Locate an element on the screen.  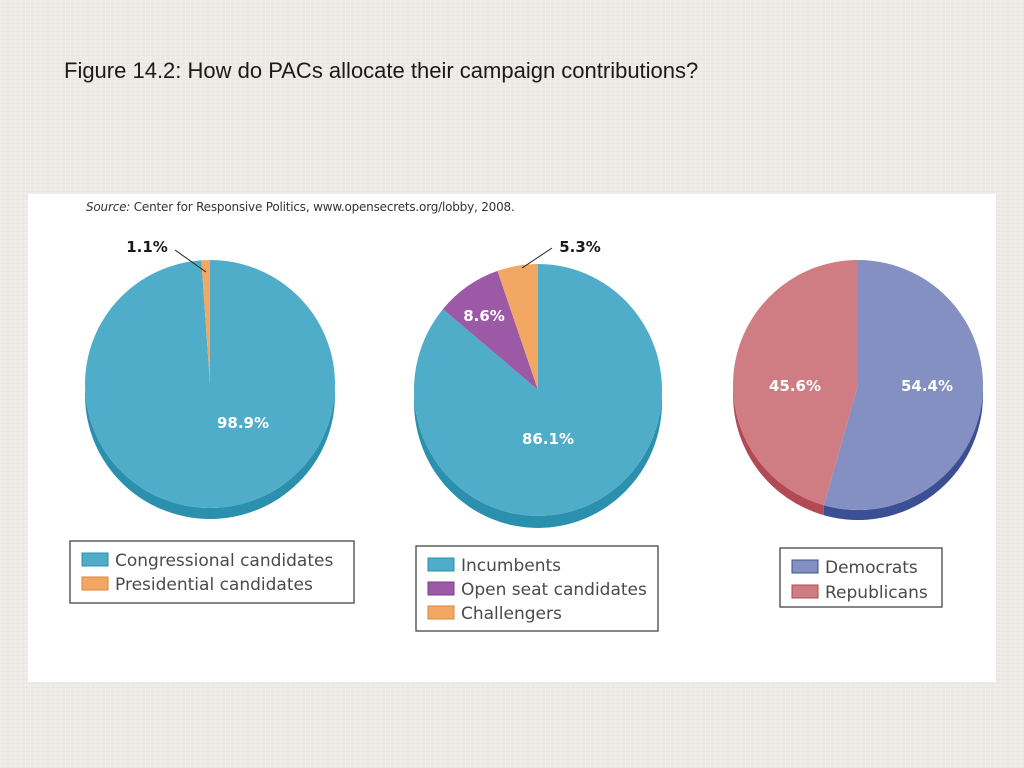
legend-entry: Open seat candidates is located at coordinates (554, 590).